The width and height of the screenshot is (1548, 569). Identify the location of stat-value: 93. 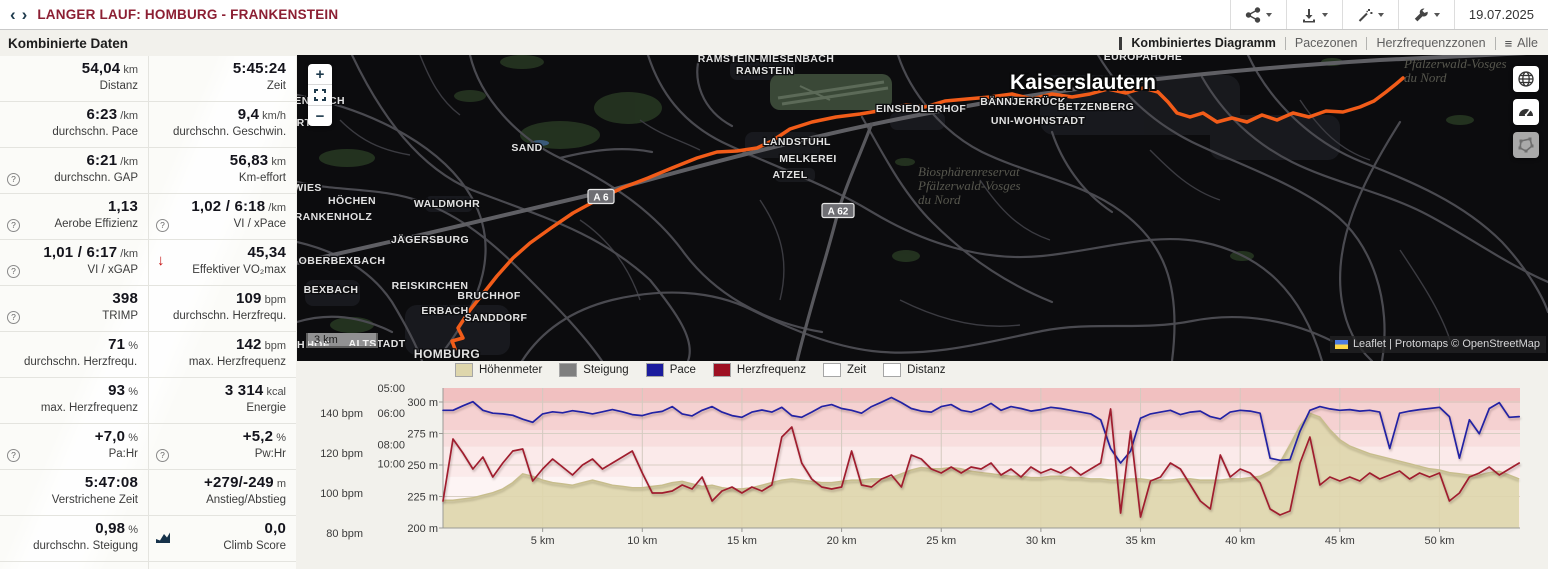
(117, 390).